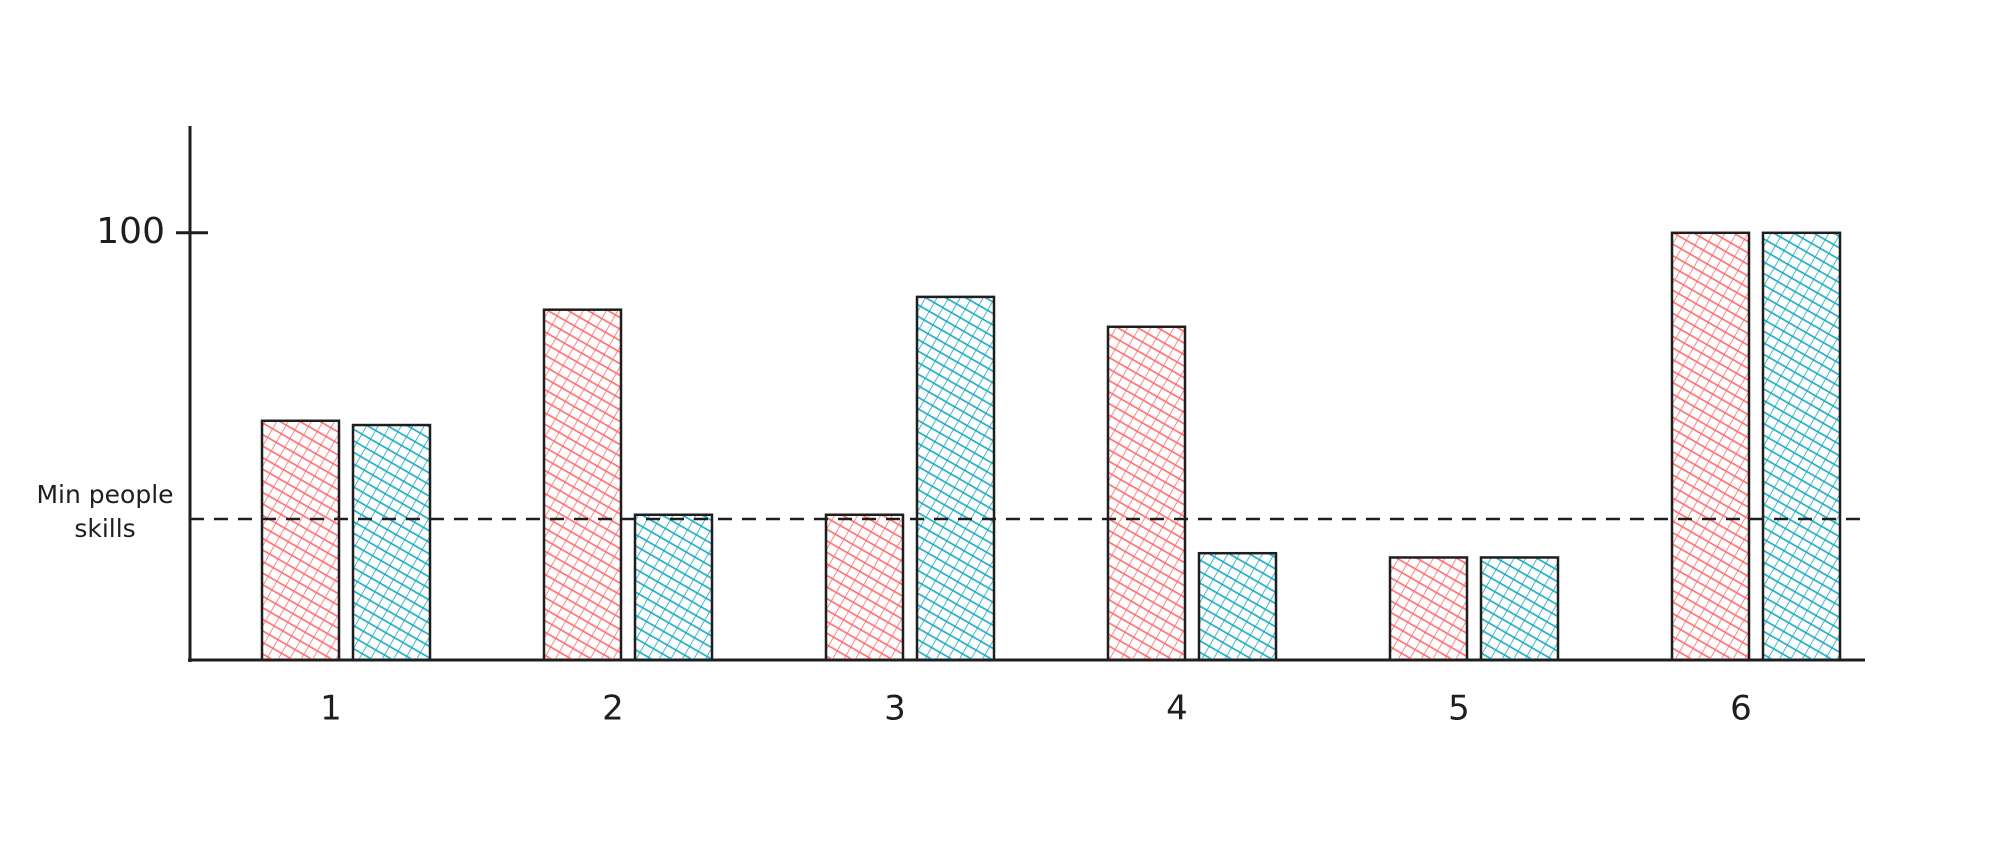  Describe the element at coordinates (1741, 709) in the screenshot. I see `x-tick-label: 6` at that location.